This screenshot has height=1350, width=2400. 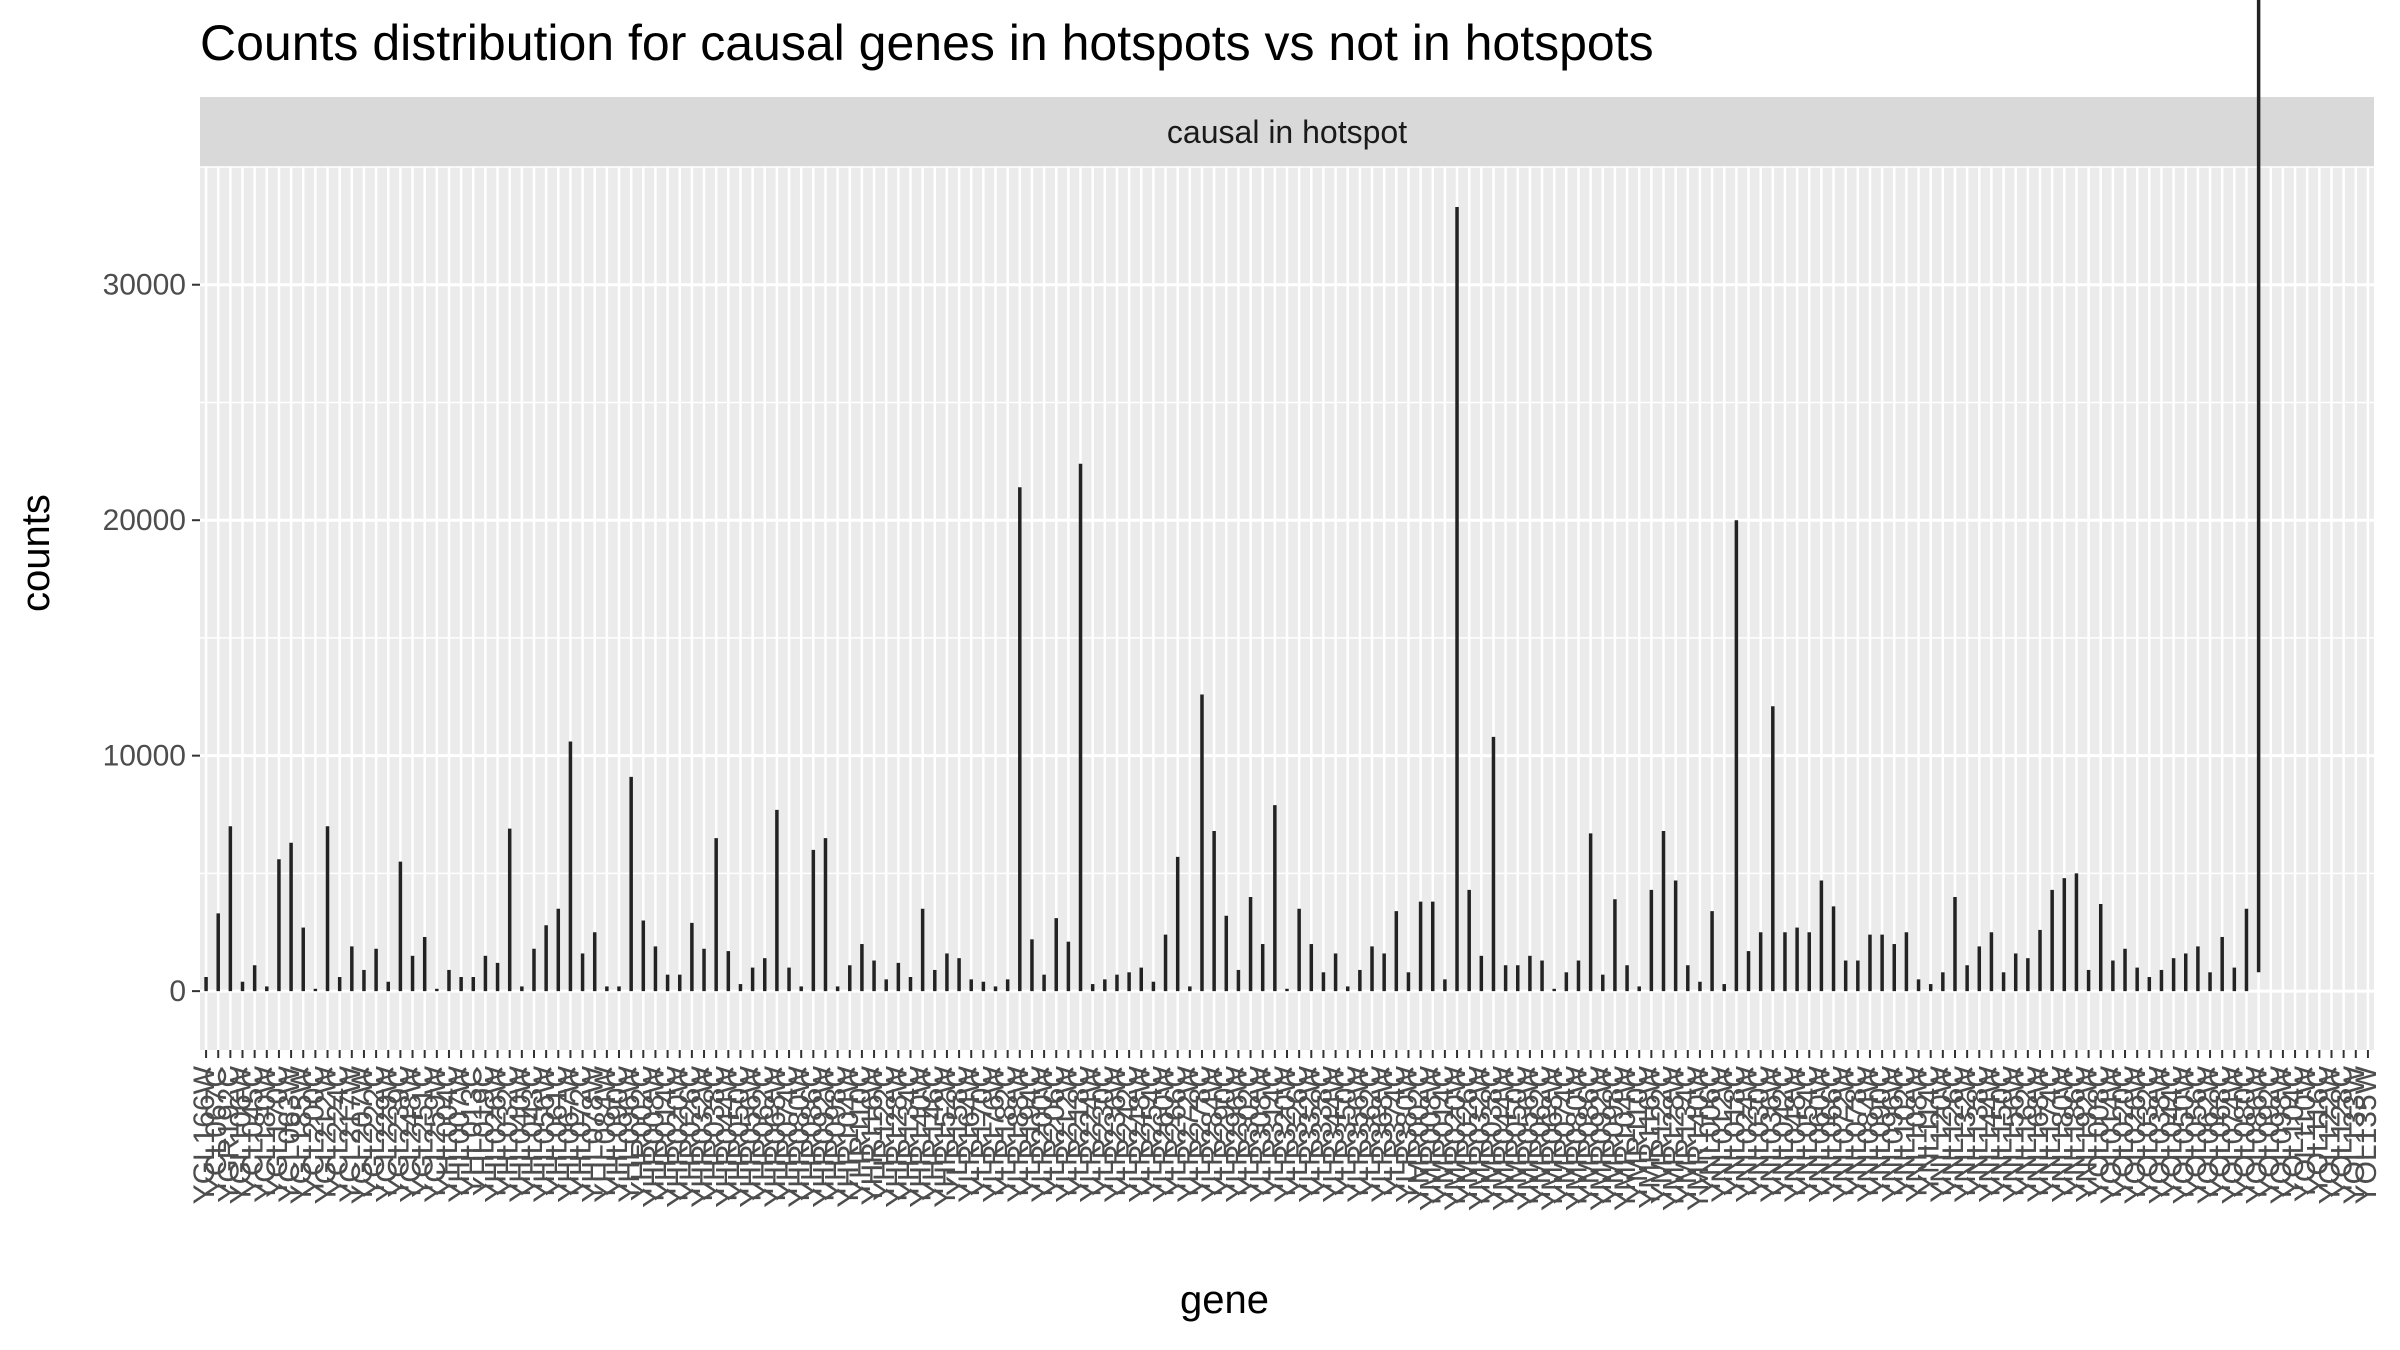 What do you see at coordinates (2074, 1131) in the screenshot?
I see `x-tick-label: YNL186C` at bounding box center [2074, 1131].